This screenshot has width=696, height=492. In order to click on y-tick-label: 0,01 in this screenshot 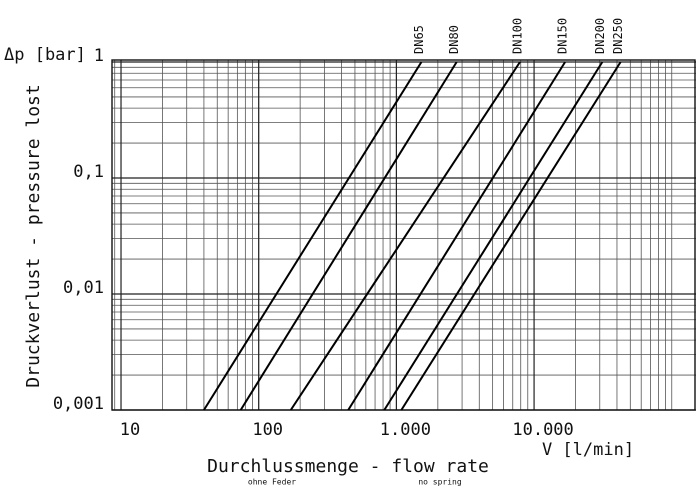, I will do `click(83, 288)`.